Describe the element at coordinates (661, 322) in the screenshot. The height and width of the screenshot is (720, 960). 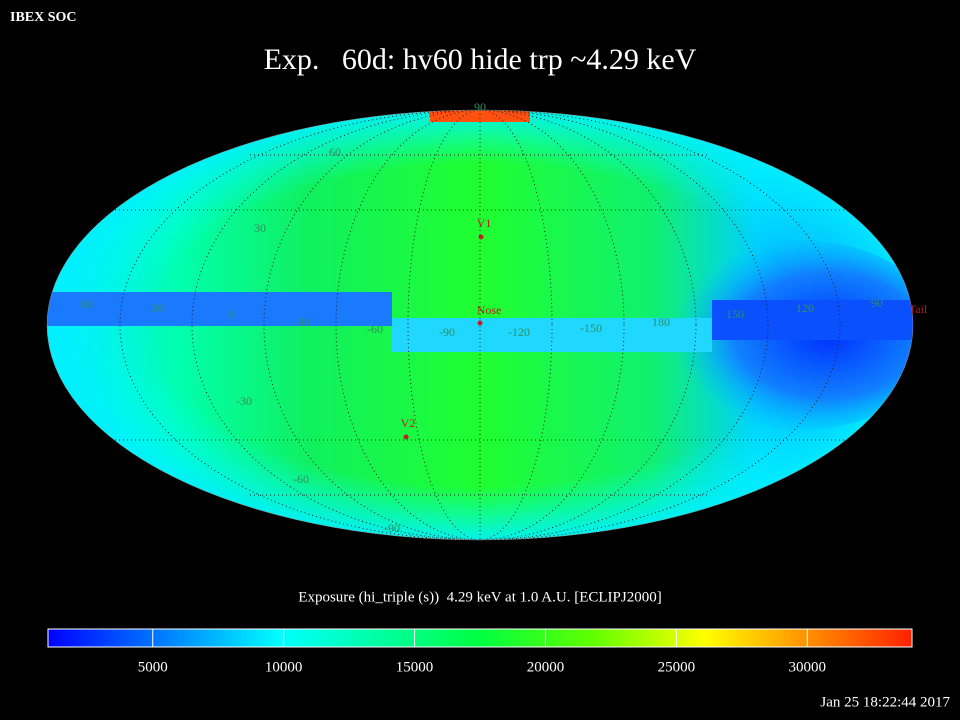
I see `longitude-label: 180` at that location.